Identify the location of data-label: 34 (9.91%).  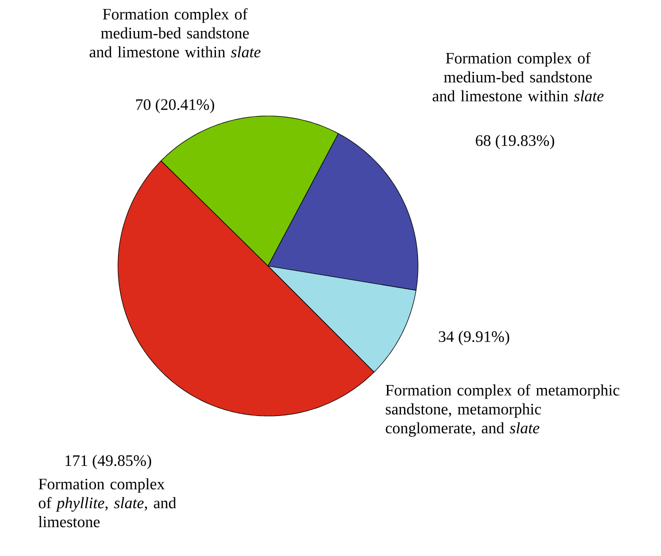
(474, 338).